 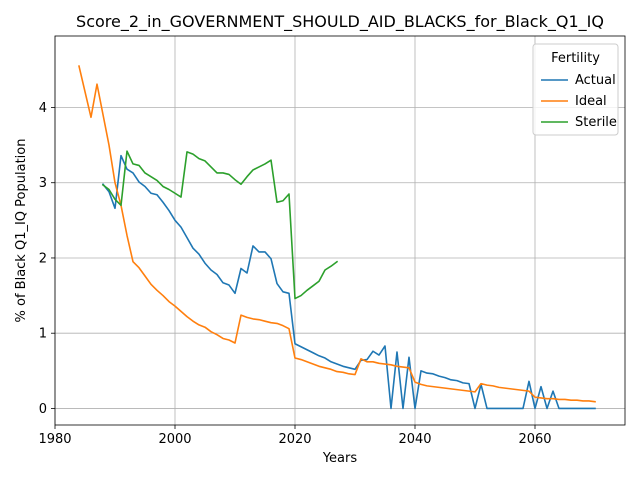 I want to click on y-tick-label: 2, so click(x=43, y=258).